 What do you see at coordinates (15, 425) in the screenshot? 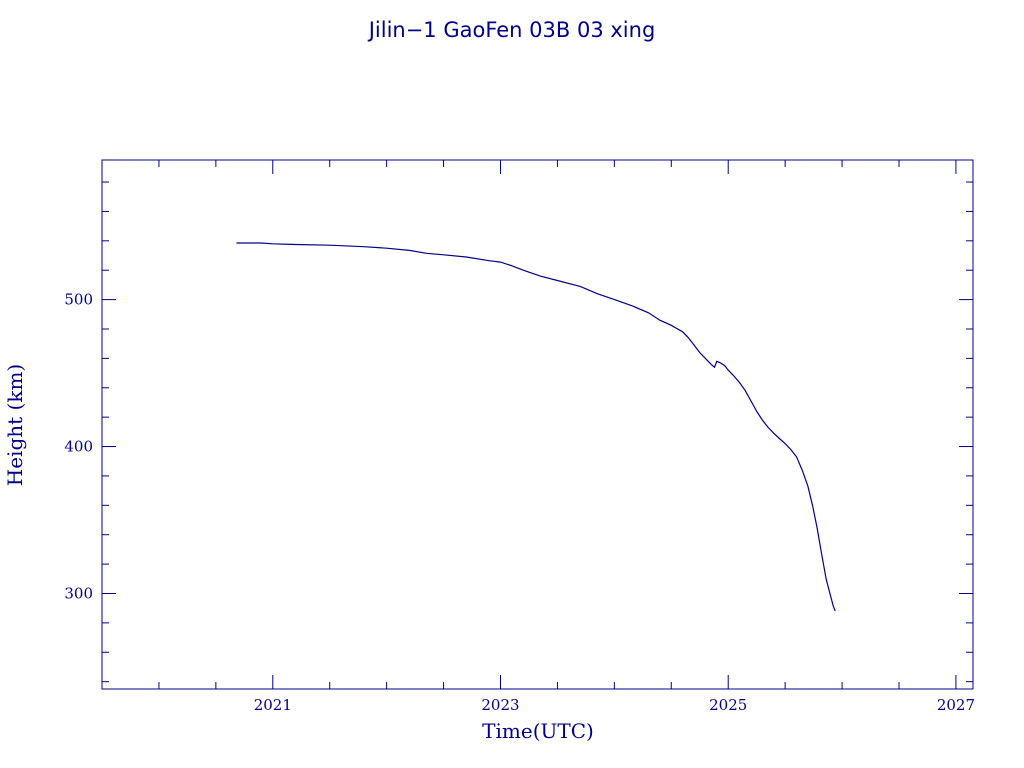
I see `y-axis-title: Height (km)` at bounding box center [15, 425].